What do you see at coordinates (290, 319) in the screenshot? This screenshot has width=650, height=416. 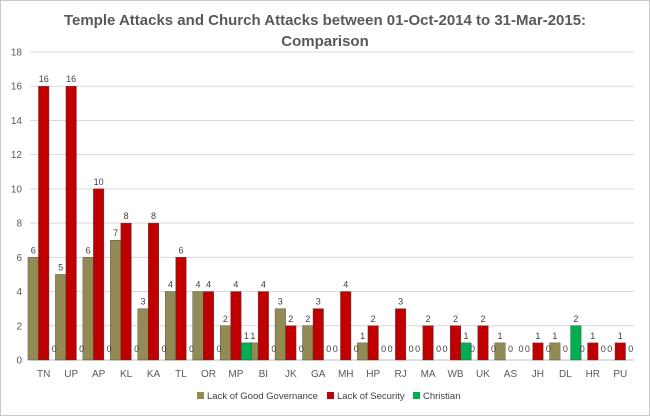 I see `data-label-lack-of-security-jk: 2` at bounding box center [290, 319].